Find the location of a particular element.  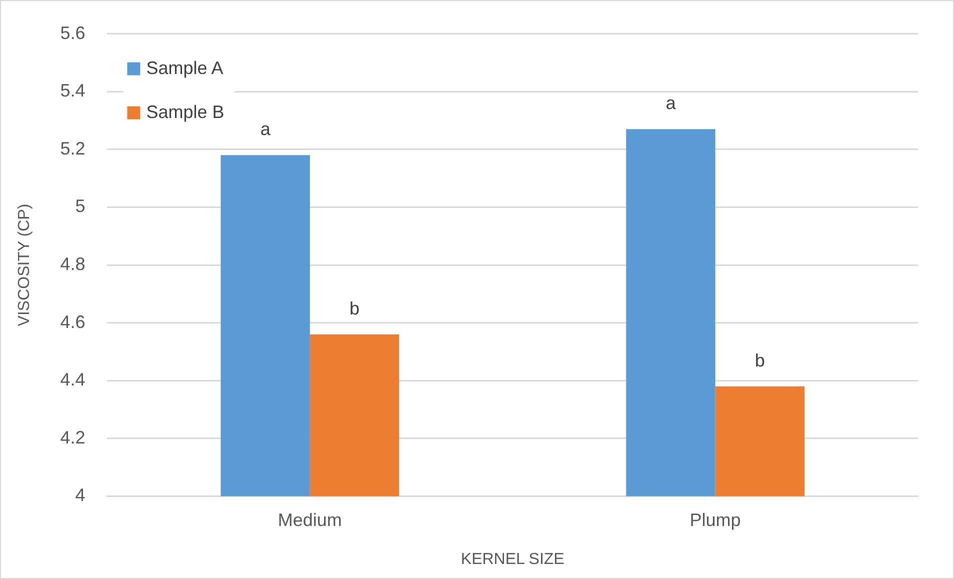

y-tick-label: 4.4 is located at coordinates (73, 380).